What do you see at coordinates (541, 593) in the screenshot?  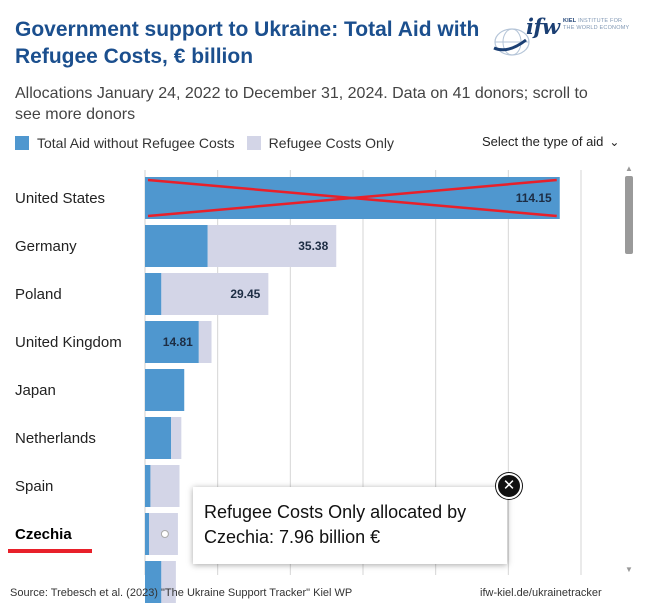 I see `tracker-link: ifw-kiel.de/ukrainetracker` at bounding box center [541, 593].